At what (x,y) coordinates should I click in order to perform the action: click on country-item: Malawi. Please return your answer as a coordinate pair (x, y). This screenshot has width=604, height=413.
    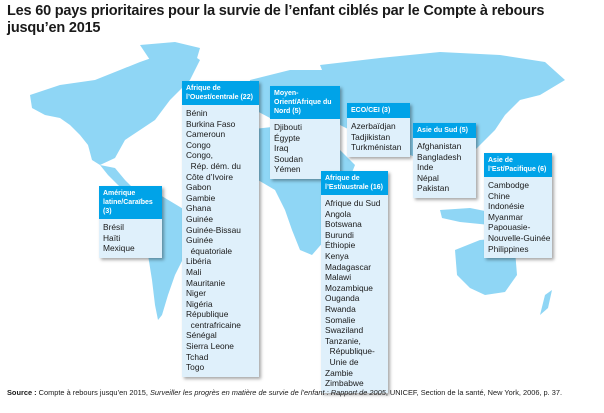
    Looking at the image, I should click on (338, 277).